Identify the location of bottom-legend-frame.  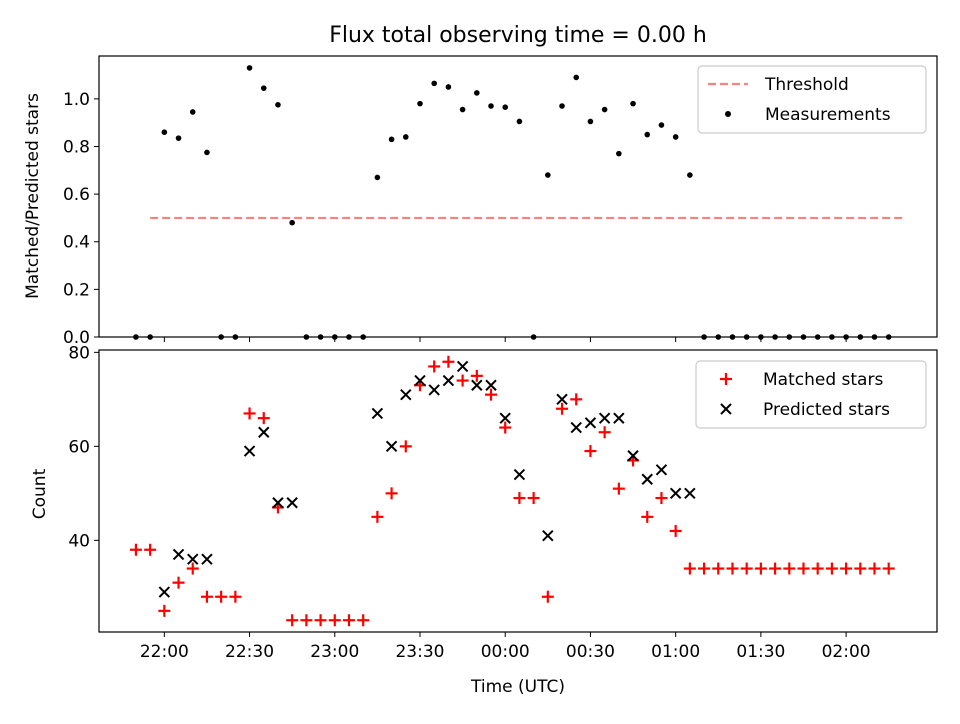
(811, 394).